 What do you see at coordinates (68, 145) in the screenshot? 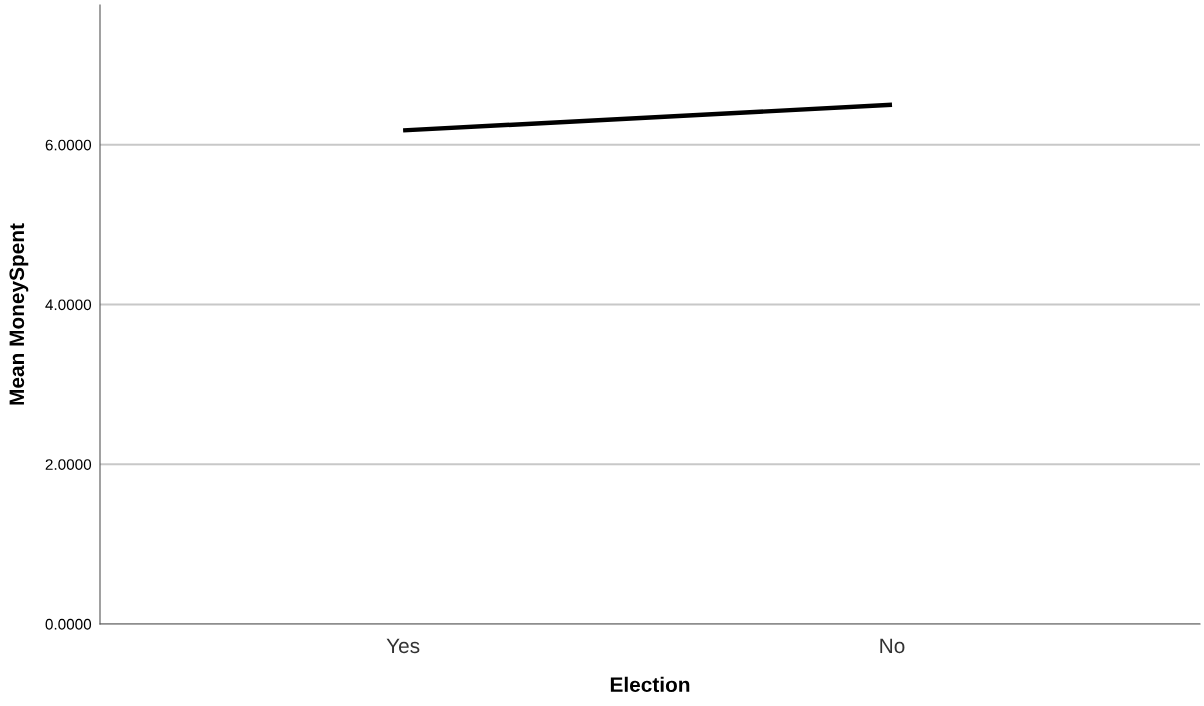
I see `y-tick-label: 6.0000` at bounding box center [68, 145].